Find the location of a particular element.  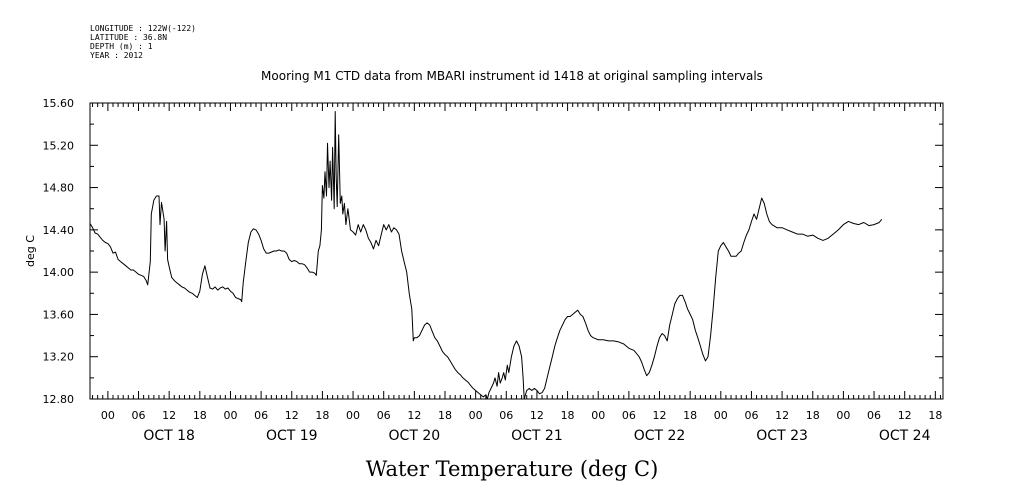

x-day-label: OCT 24 is located at coordinates (905, 436).